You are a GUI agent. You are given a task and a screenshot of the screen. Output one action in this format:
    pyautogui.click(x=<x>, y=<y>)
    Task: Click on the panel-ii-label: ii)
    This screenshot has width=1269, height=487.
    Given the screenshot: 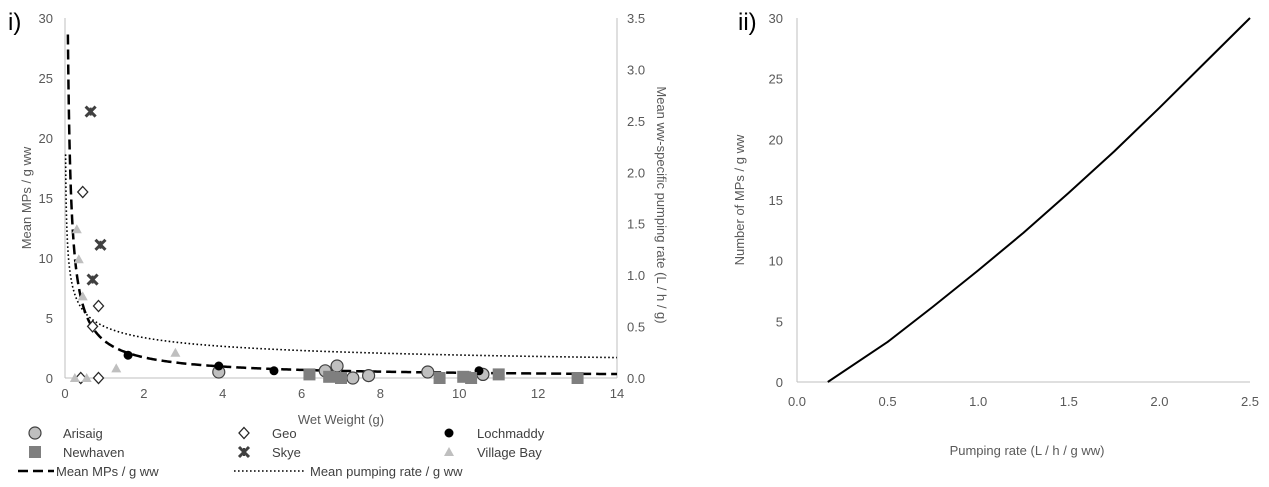 What is the action you would take?
    pyautogui.click(x=747, y=22)
    